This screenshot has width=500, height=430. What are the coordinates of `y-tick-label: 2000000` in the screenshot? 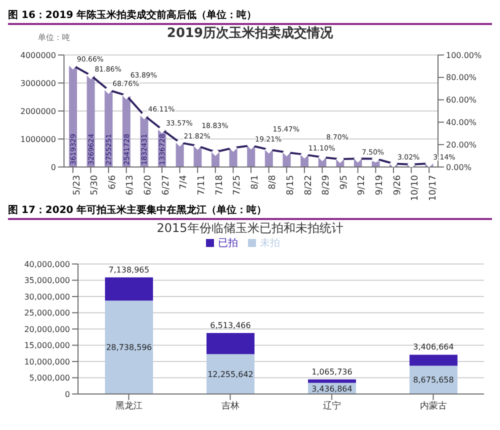 It's located at (38, 111).